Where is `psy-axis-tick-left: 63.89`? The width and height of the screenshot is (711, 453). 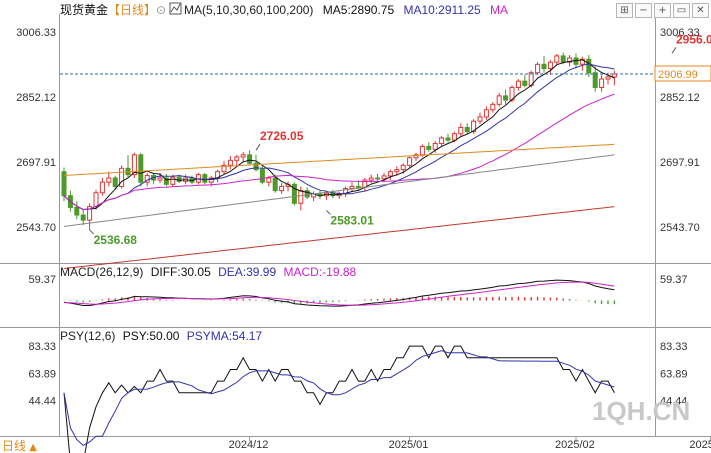
psy-axis-tick-left: 63.89 is located at coordinates (42, 374).